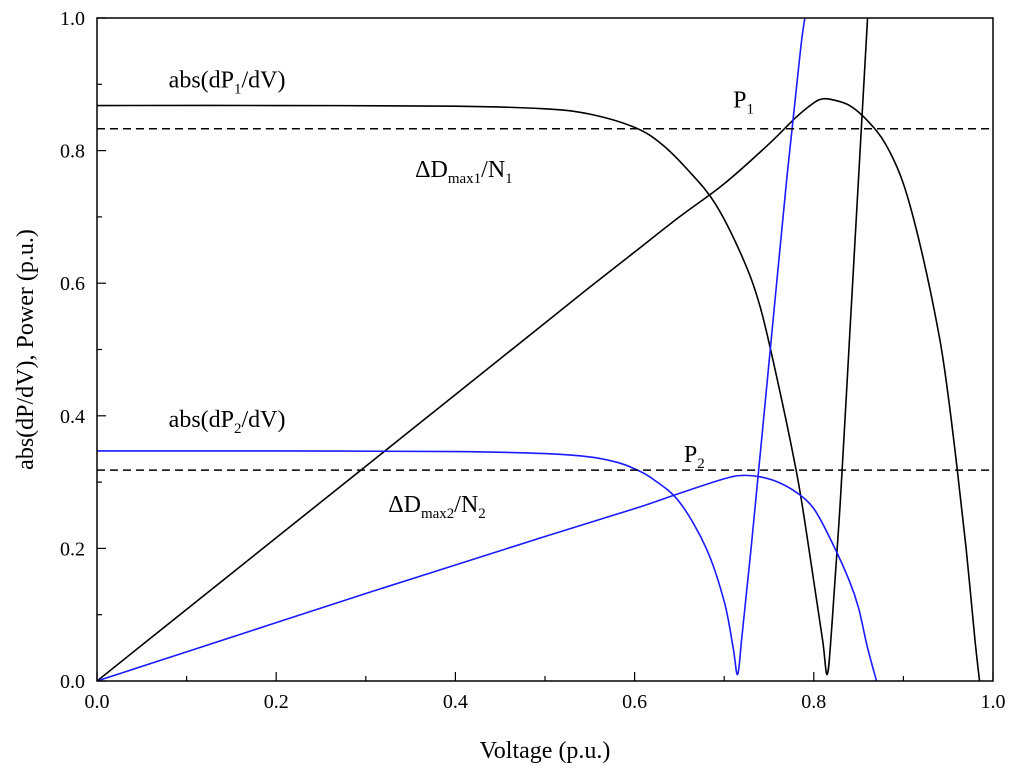  I want to click on annot-abs-dp1: abs(dP1/dV), so click(227, 83).